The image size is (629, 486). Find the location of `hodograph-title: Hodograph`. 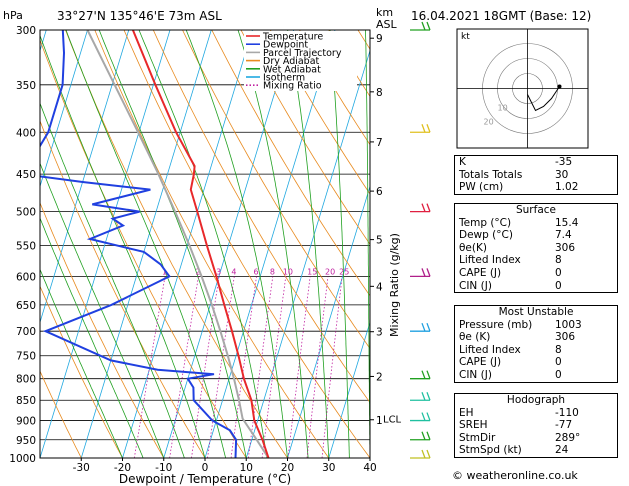

hodograph-title: Hodograph is located at coordinates (536, 400).